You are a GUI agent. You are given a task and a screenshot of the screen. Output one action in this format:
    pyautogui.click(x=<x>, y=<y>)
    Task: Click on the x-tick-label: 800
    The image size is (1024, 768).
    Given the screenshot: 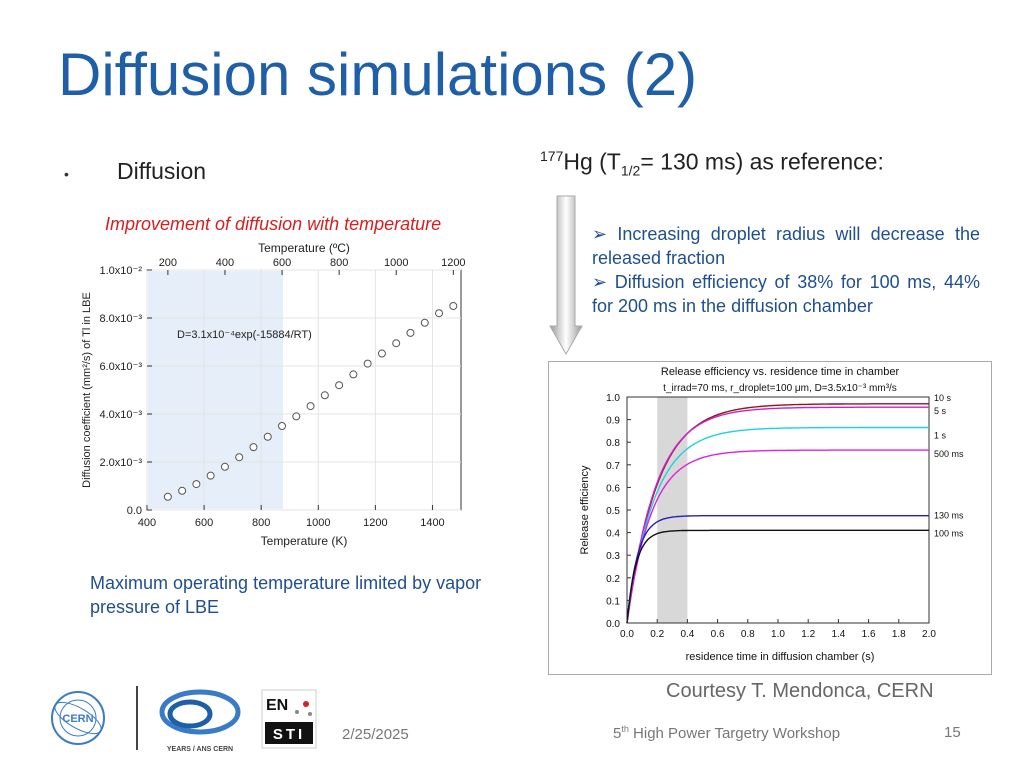 What is the action you would take?
    pyautogui.click(x=261, y=523)
    